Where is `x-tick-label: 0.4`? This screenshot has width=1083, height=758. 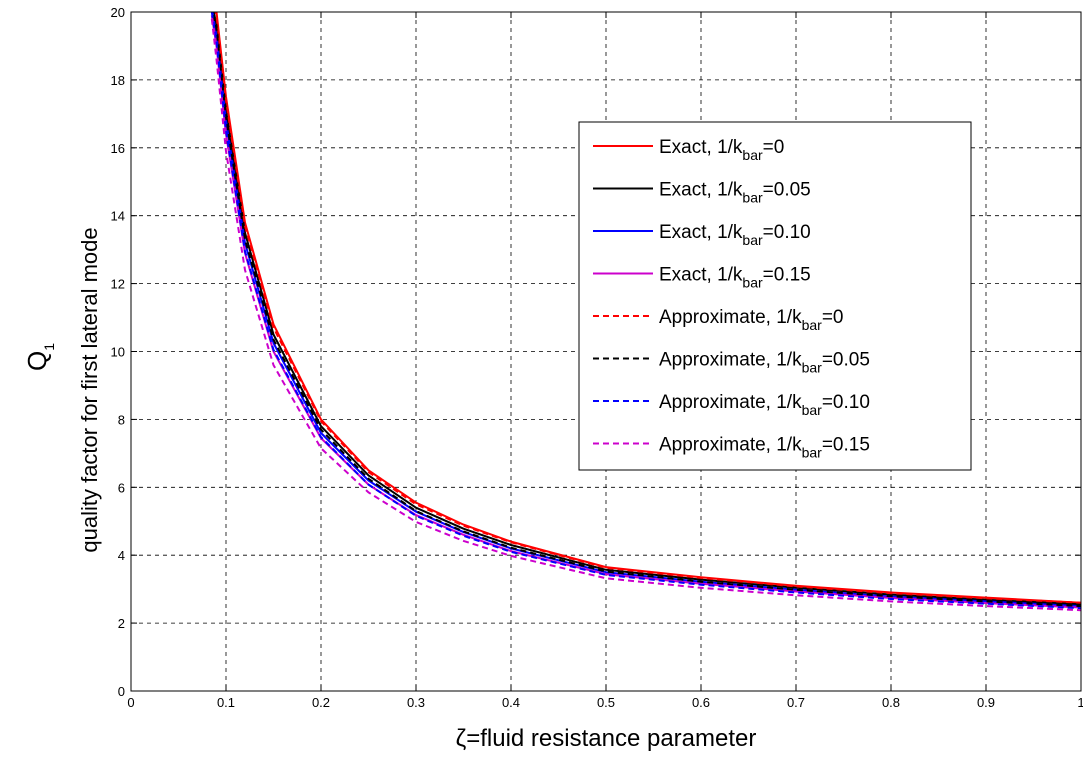
x-tick-label: 0.4 is located at coordinates (511, 702).